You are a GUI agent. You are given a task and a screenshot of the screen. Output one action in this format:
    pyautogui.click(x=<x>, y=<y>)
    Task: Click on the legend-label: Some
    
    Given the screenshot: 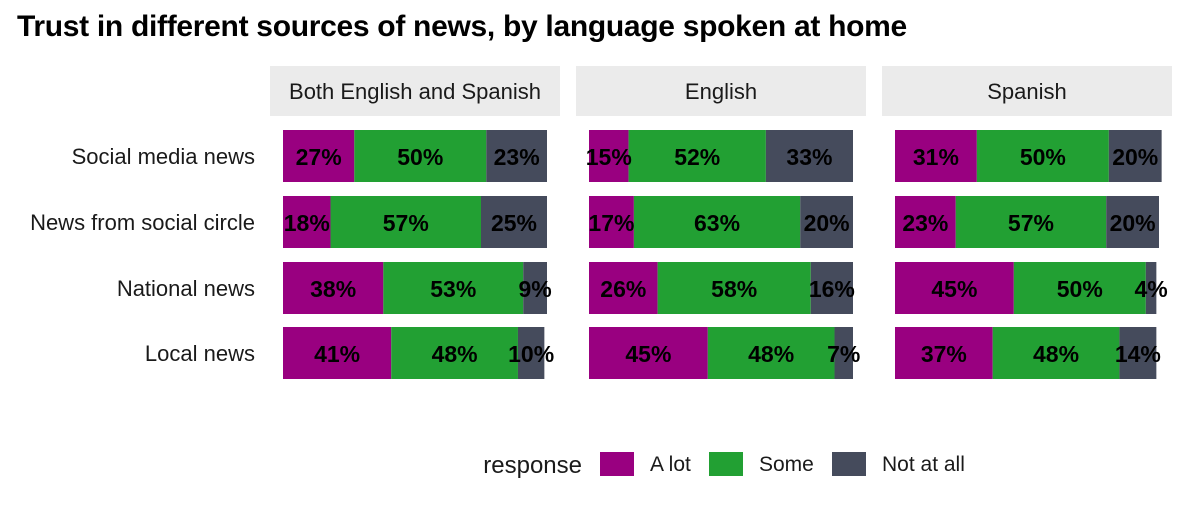 What is the action you would take?
    pyautogui.click(x=786, y=464)
    